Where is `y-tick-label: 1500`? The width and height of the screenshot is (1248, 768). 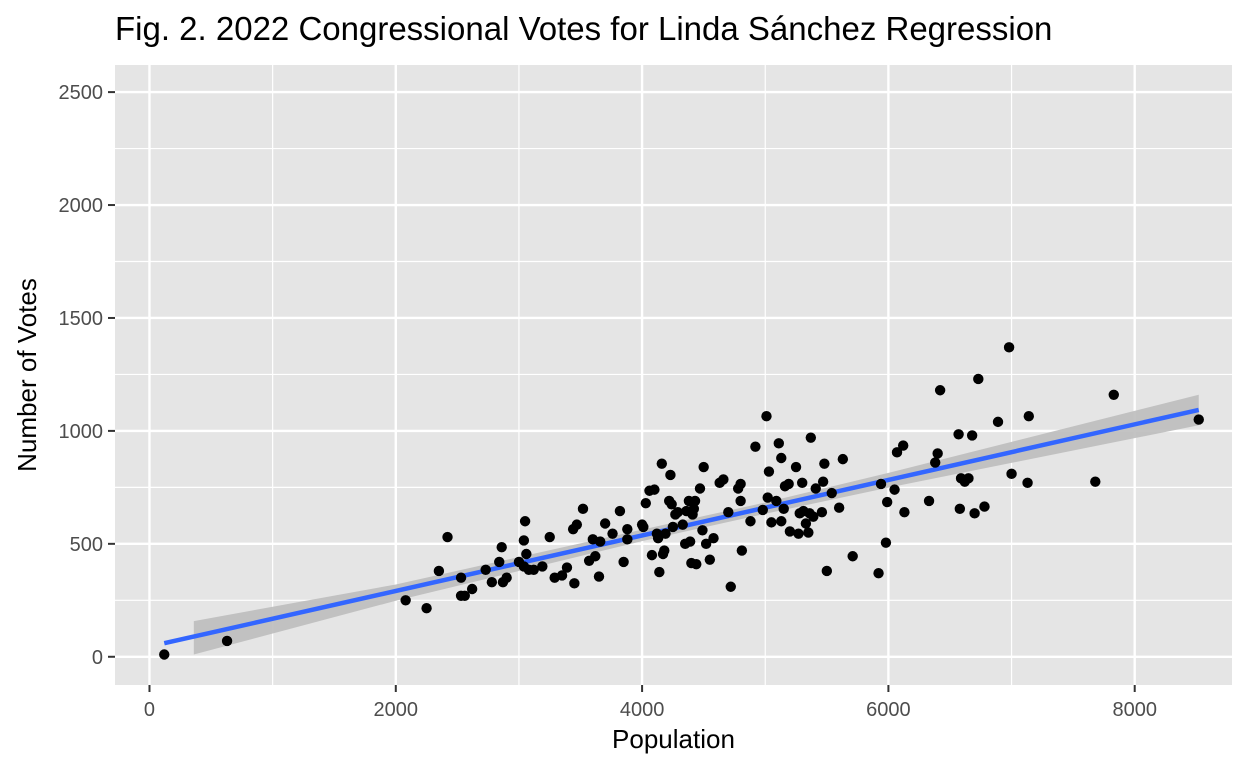
y-tick-label: 1500 is located at coordinates (81, 319).